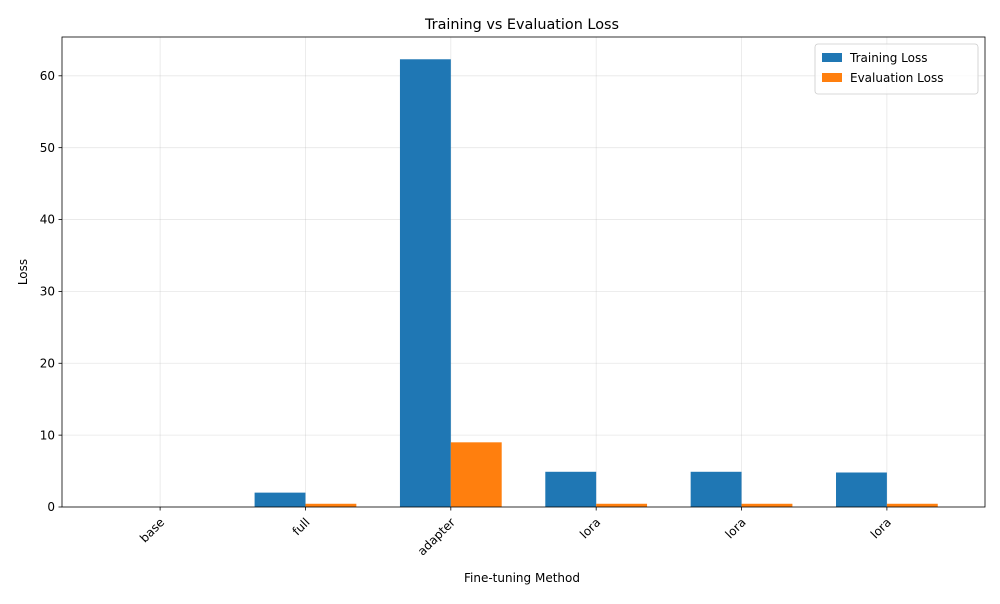 This screenshot has height=604, width=1000. What do you see at coordinates (47, 148) in the screenshot?
I see `y-tick-label: 50` at bounding box center [47, 148].